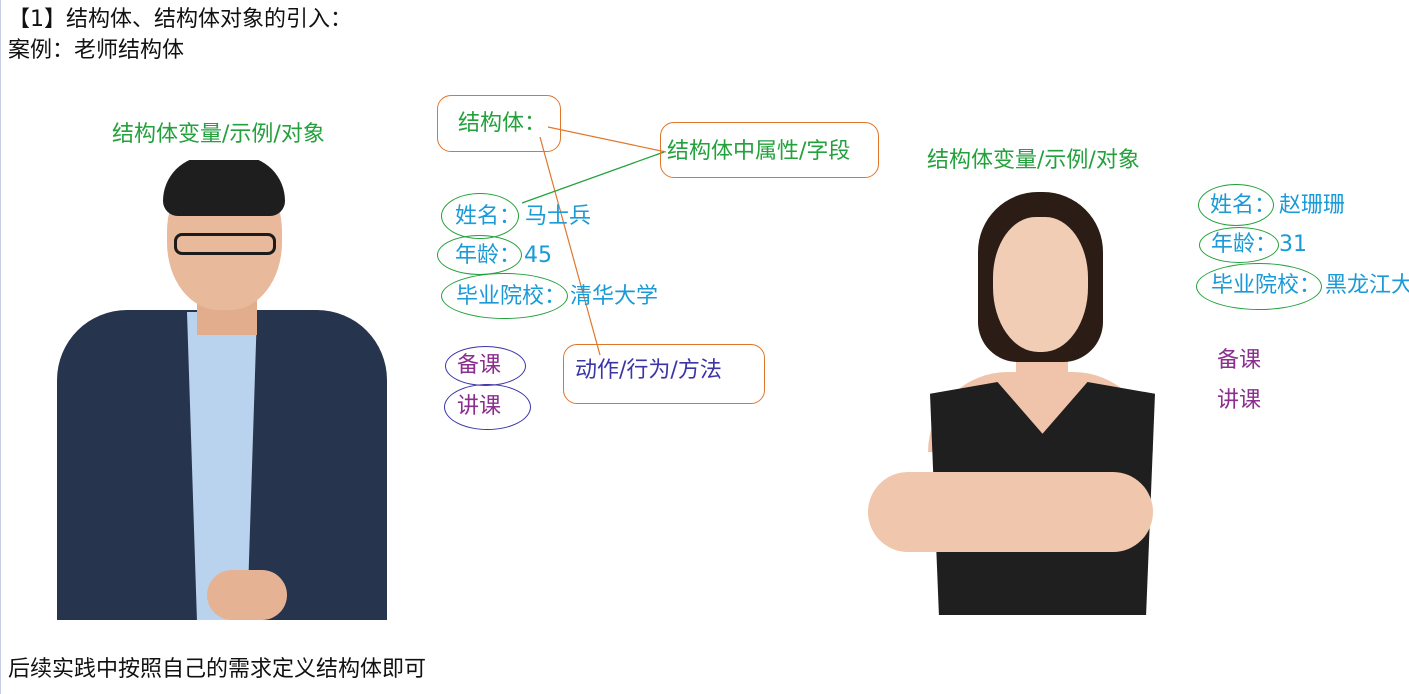  I want to click on face-shape, so click(1040, 284).